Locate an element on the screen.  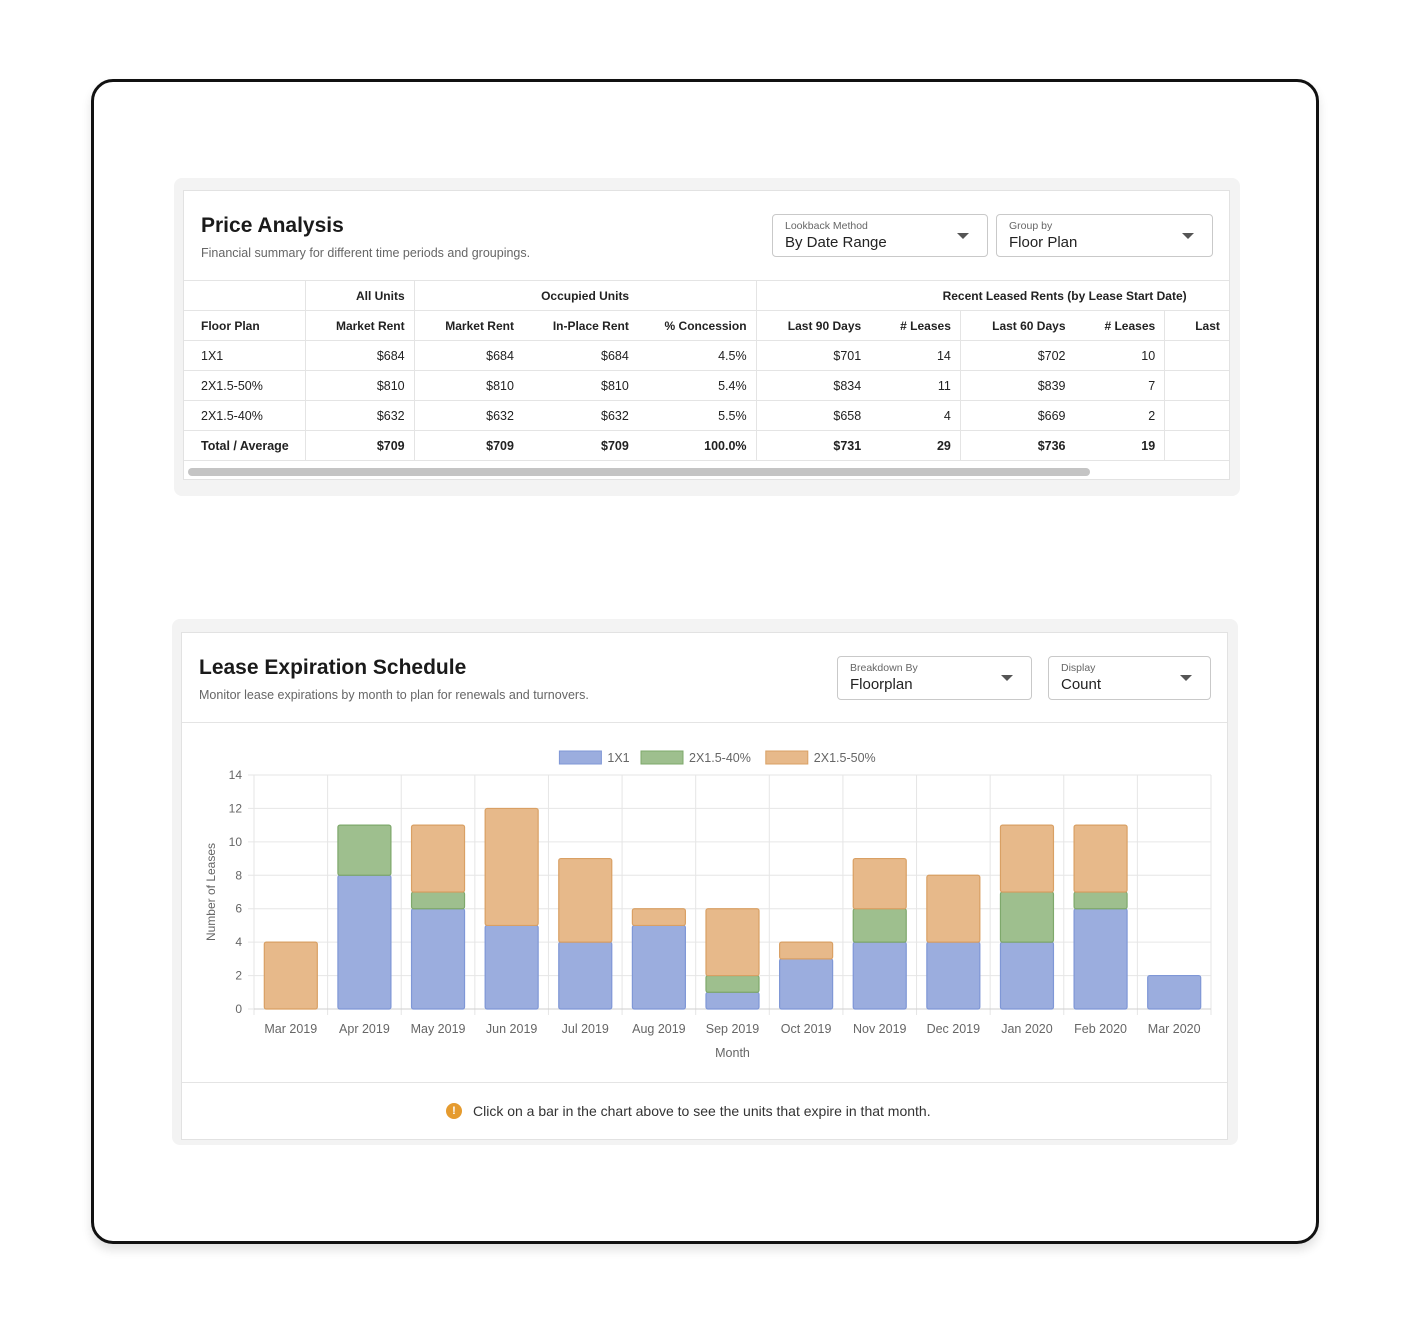
x-tick-label: Mar 2019 is located at coordinates (290, 1029).